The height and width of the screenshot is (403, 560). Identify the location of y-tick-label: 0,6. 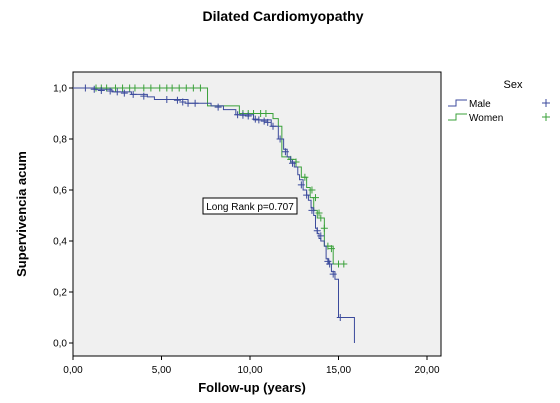
(60, 191).